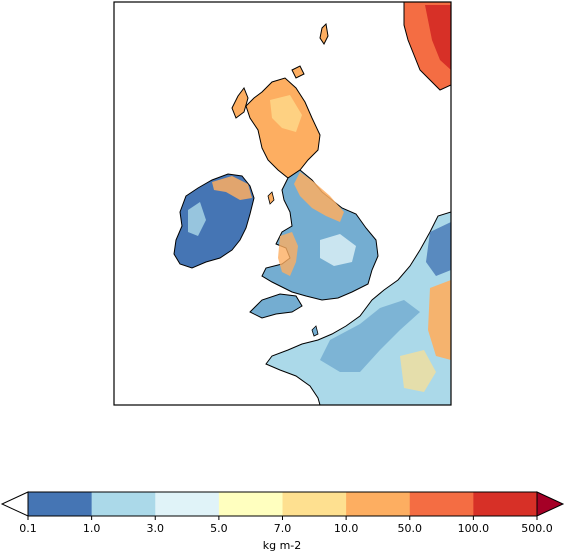 The image size is (565, 554). Describe the element at coordinates (410, 528) in the screenshot. I see `colorbar-tick-label: 50.0` at that location.